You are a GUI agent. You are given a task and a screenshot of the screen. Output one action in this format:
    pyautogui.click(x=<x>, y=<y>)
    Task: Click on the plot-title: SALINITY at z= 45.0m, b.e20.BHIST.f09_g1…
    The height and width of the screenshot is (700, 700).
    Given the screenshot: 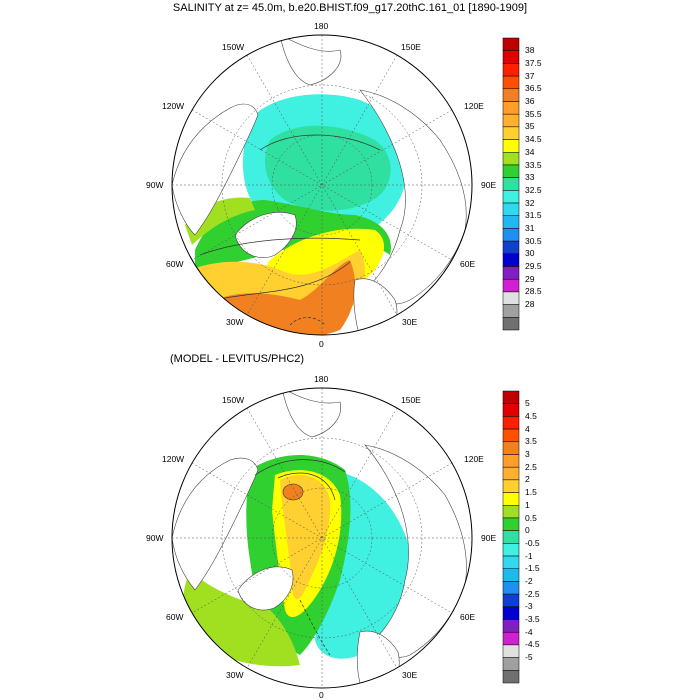 What is the action you would take?
    pyautogui.click(x=350, y=8)
    